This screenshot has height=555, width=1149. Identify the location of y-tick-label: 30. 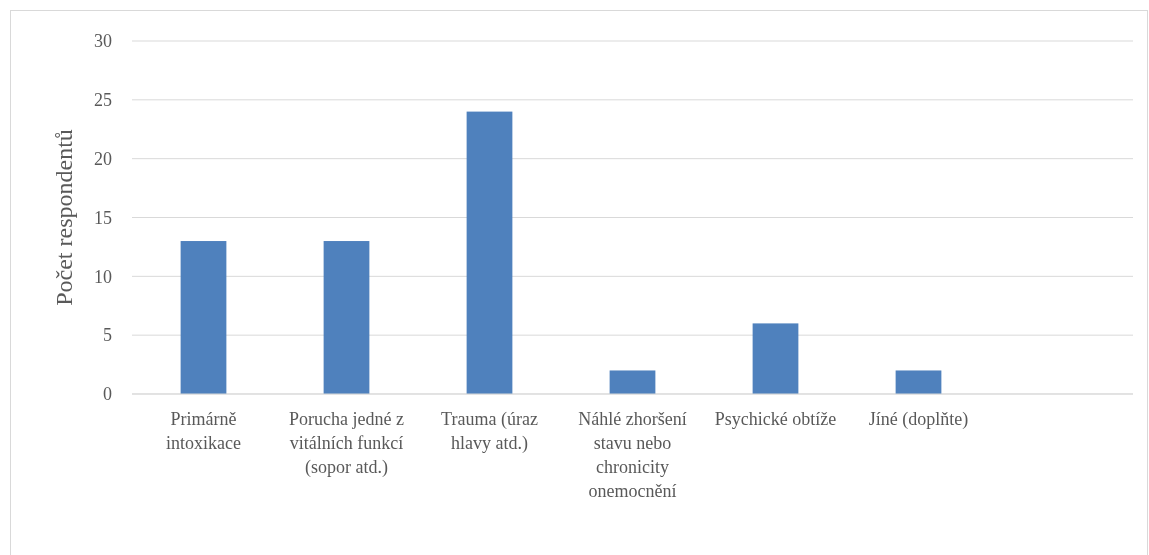
(103, 41).